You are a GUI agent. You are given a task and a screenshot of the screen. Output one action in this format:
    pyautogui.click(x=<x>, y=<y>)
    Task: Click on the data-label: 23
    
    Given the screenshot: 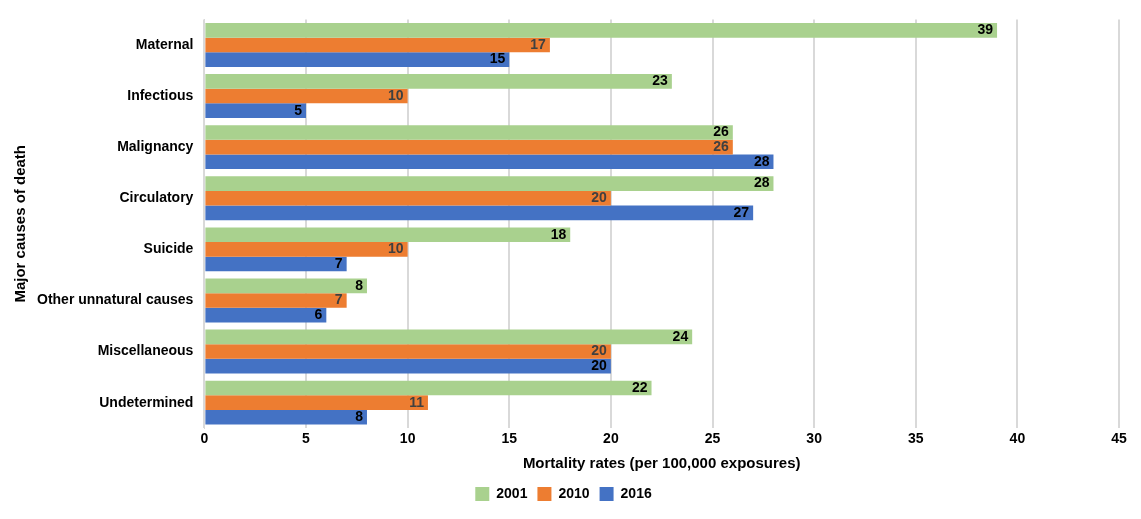 What is the action you would take?
    pyautogui.click(x=660, y=80)
    